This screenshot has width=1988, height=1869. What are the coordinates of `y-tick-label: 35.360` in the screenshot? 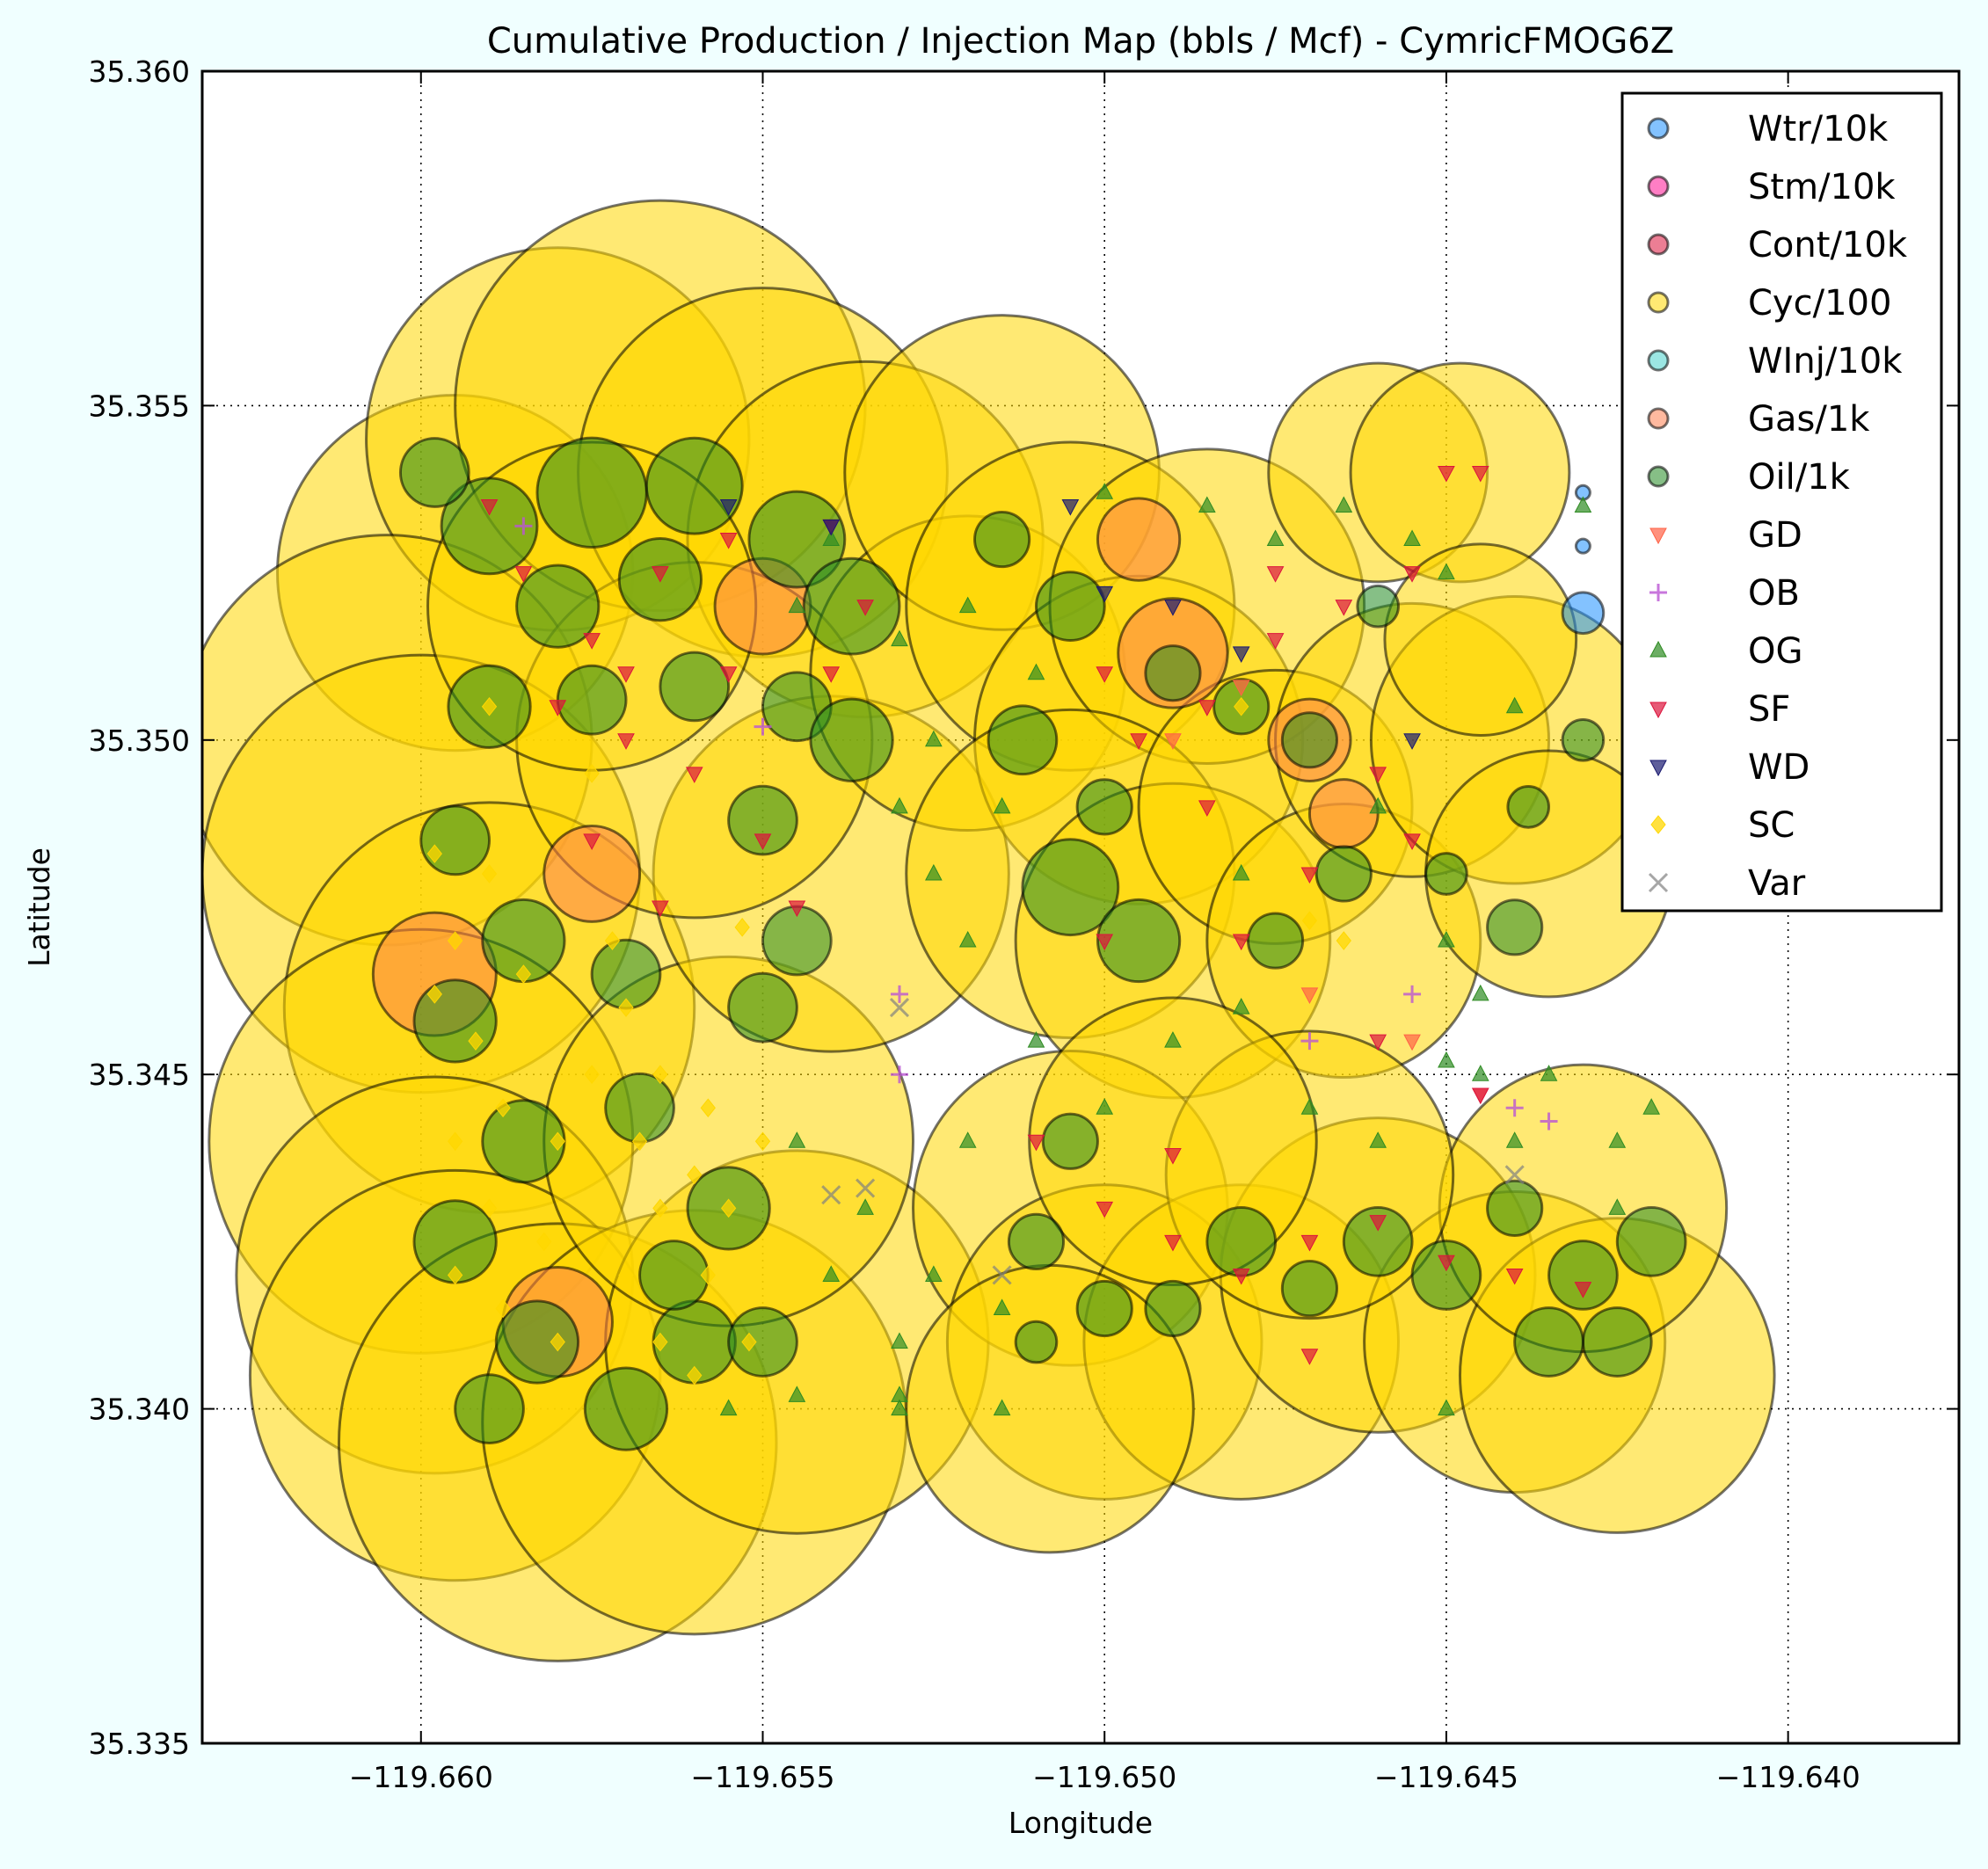 It's located at (139, 72).